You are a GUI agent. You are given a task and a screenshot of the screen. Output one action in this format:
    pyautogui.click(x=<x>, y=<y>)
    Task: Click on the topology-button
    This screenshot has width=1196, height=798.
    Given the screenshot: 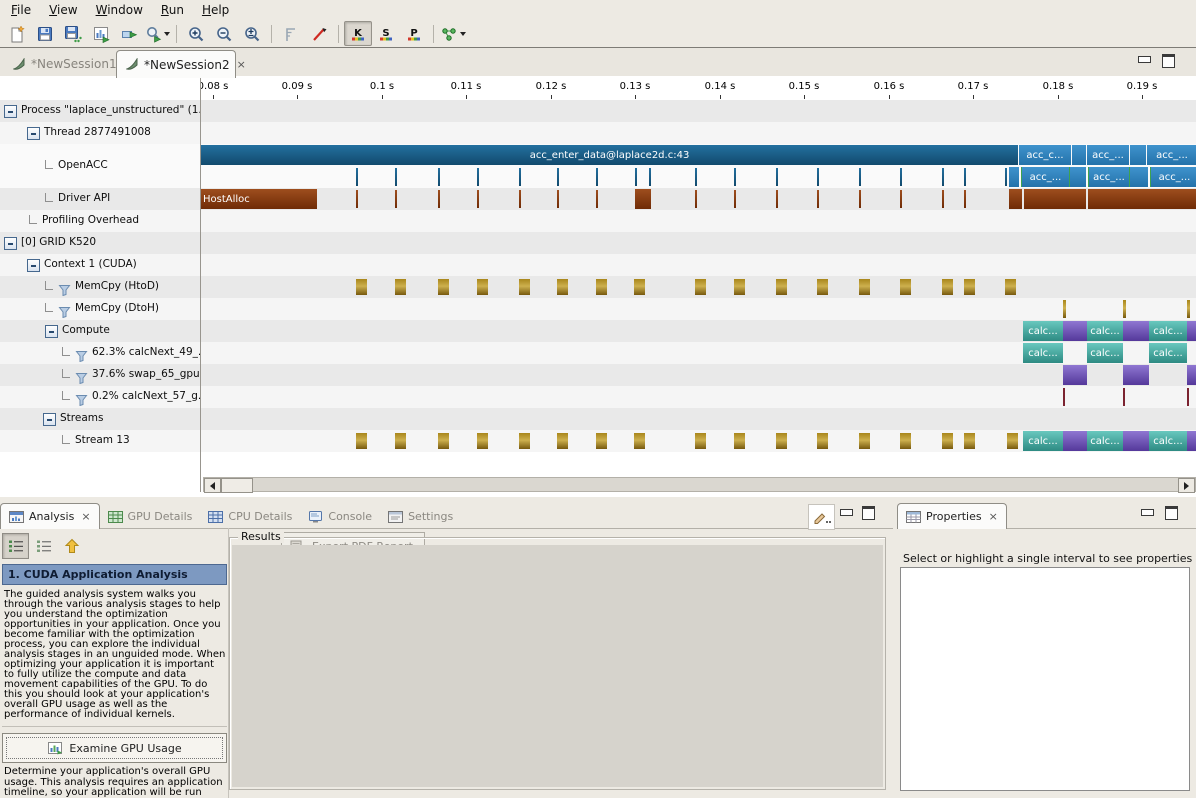 What is the action you would take?
    pyautogui.click(x=453, y=33)
    